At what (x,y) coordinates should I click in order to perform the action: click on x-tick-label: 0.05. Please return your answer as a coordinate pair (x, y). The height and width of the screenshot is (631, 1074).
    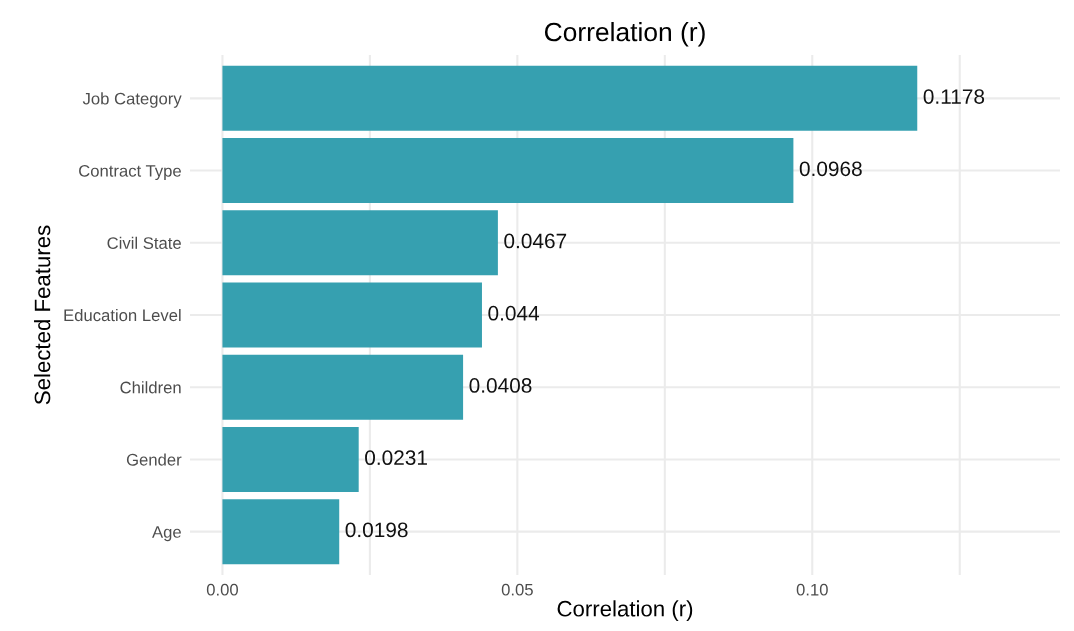
    Looking at the image, I should click on (517, 589).